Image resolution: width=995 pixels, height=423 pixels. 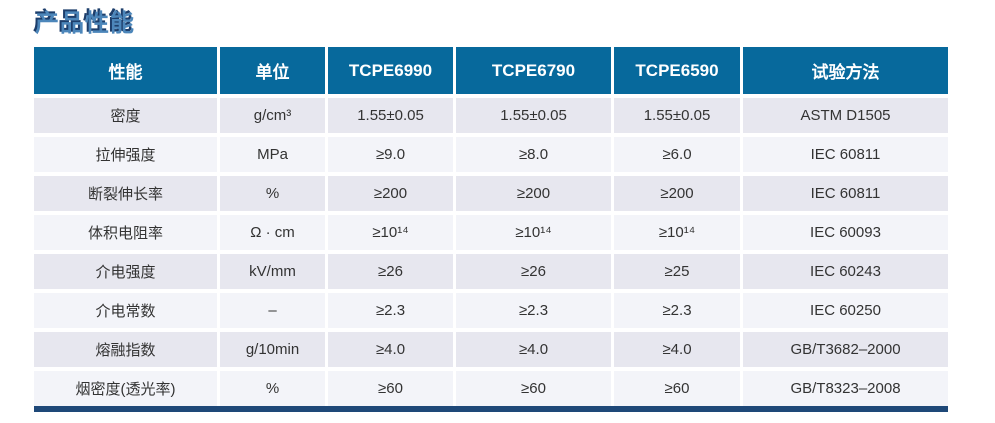 I want to click on value-cell: ≥8.0, so click(x=533, y=154).